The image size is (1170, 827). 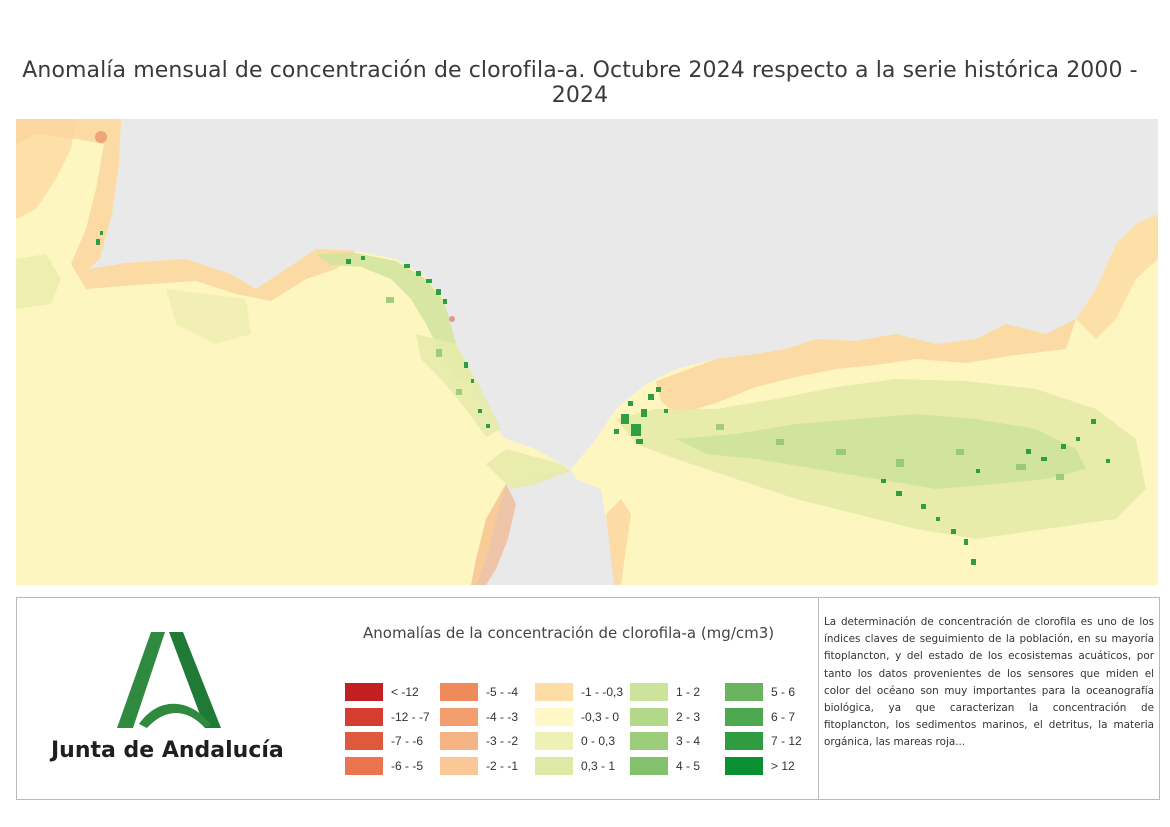 What do you see at coordinates (1117, 276) in the screenshot?
I see `coastal-fringe-east` at bounding box center [1117, 276].